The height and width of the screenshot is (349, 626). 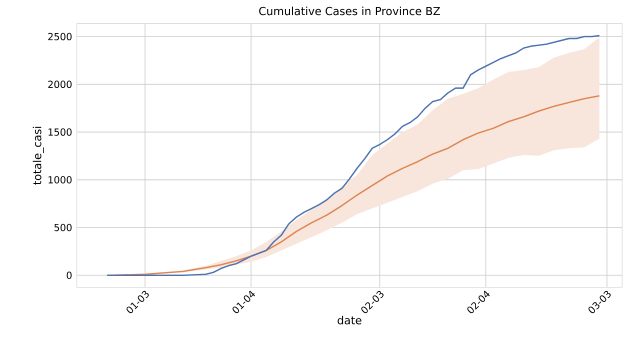 I want to click on y-tick-label: 1500, so click(x=60, y=132).